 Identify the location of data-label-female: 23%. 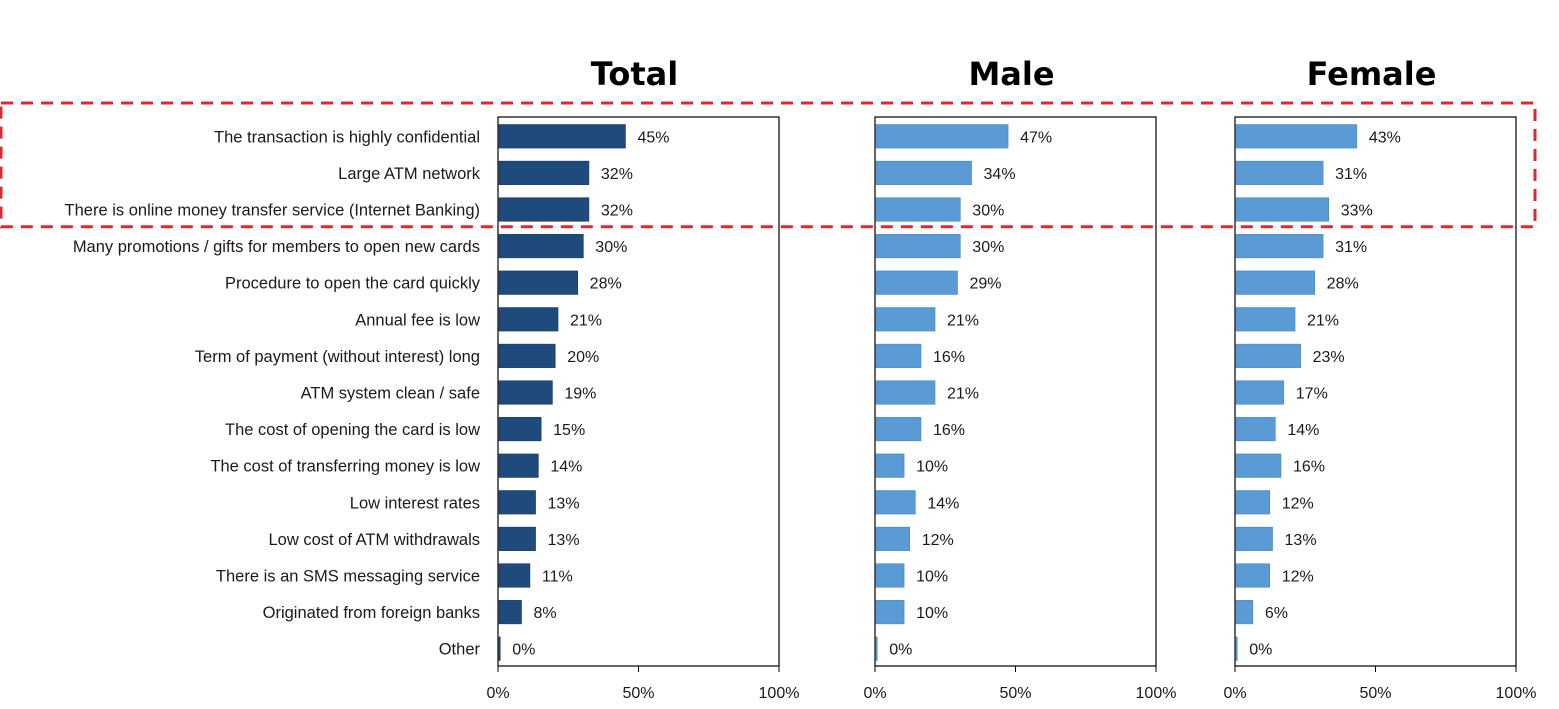
(1329, 357).